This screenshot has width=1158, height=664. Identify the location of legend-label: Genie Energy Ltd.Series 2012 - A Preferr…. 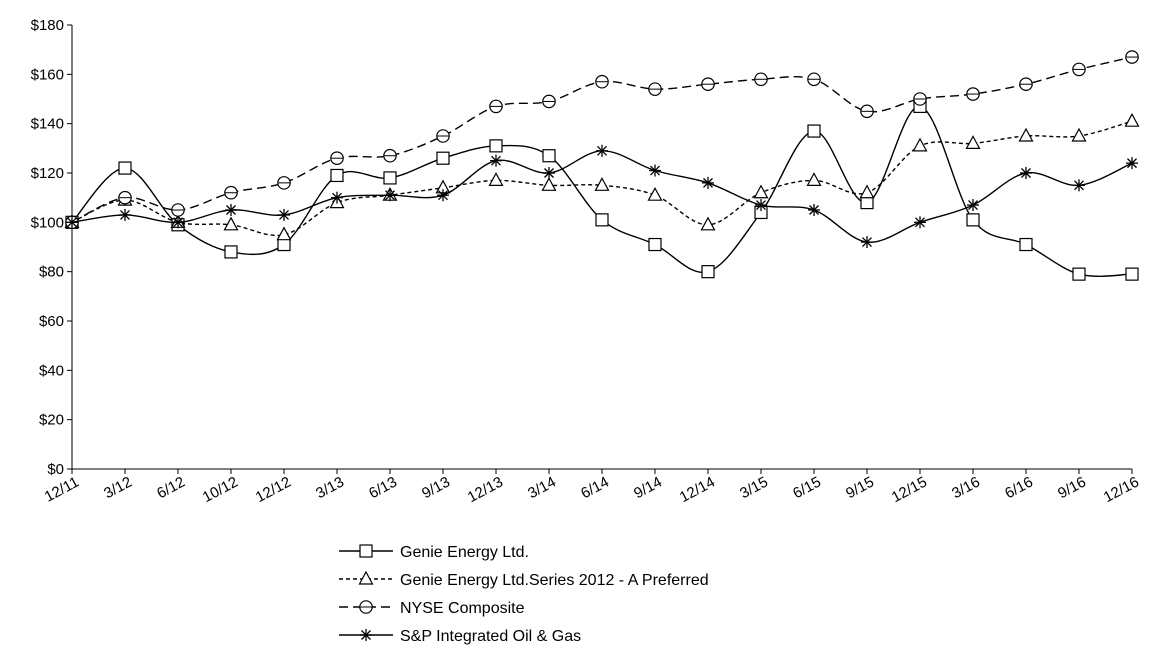
(554, 580).